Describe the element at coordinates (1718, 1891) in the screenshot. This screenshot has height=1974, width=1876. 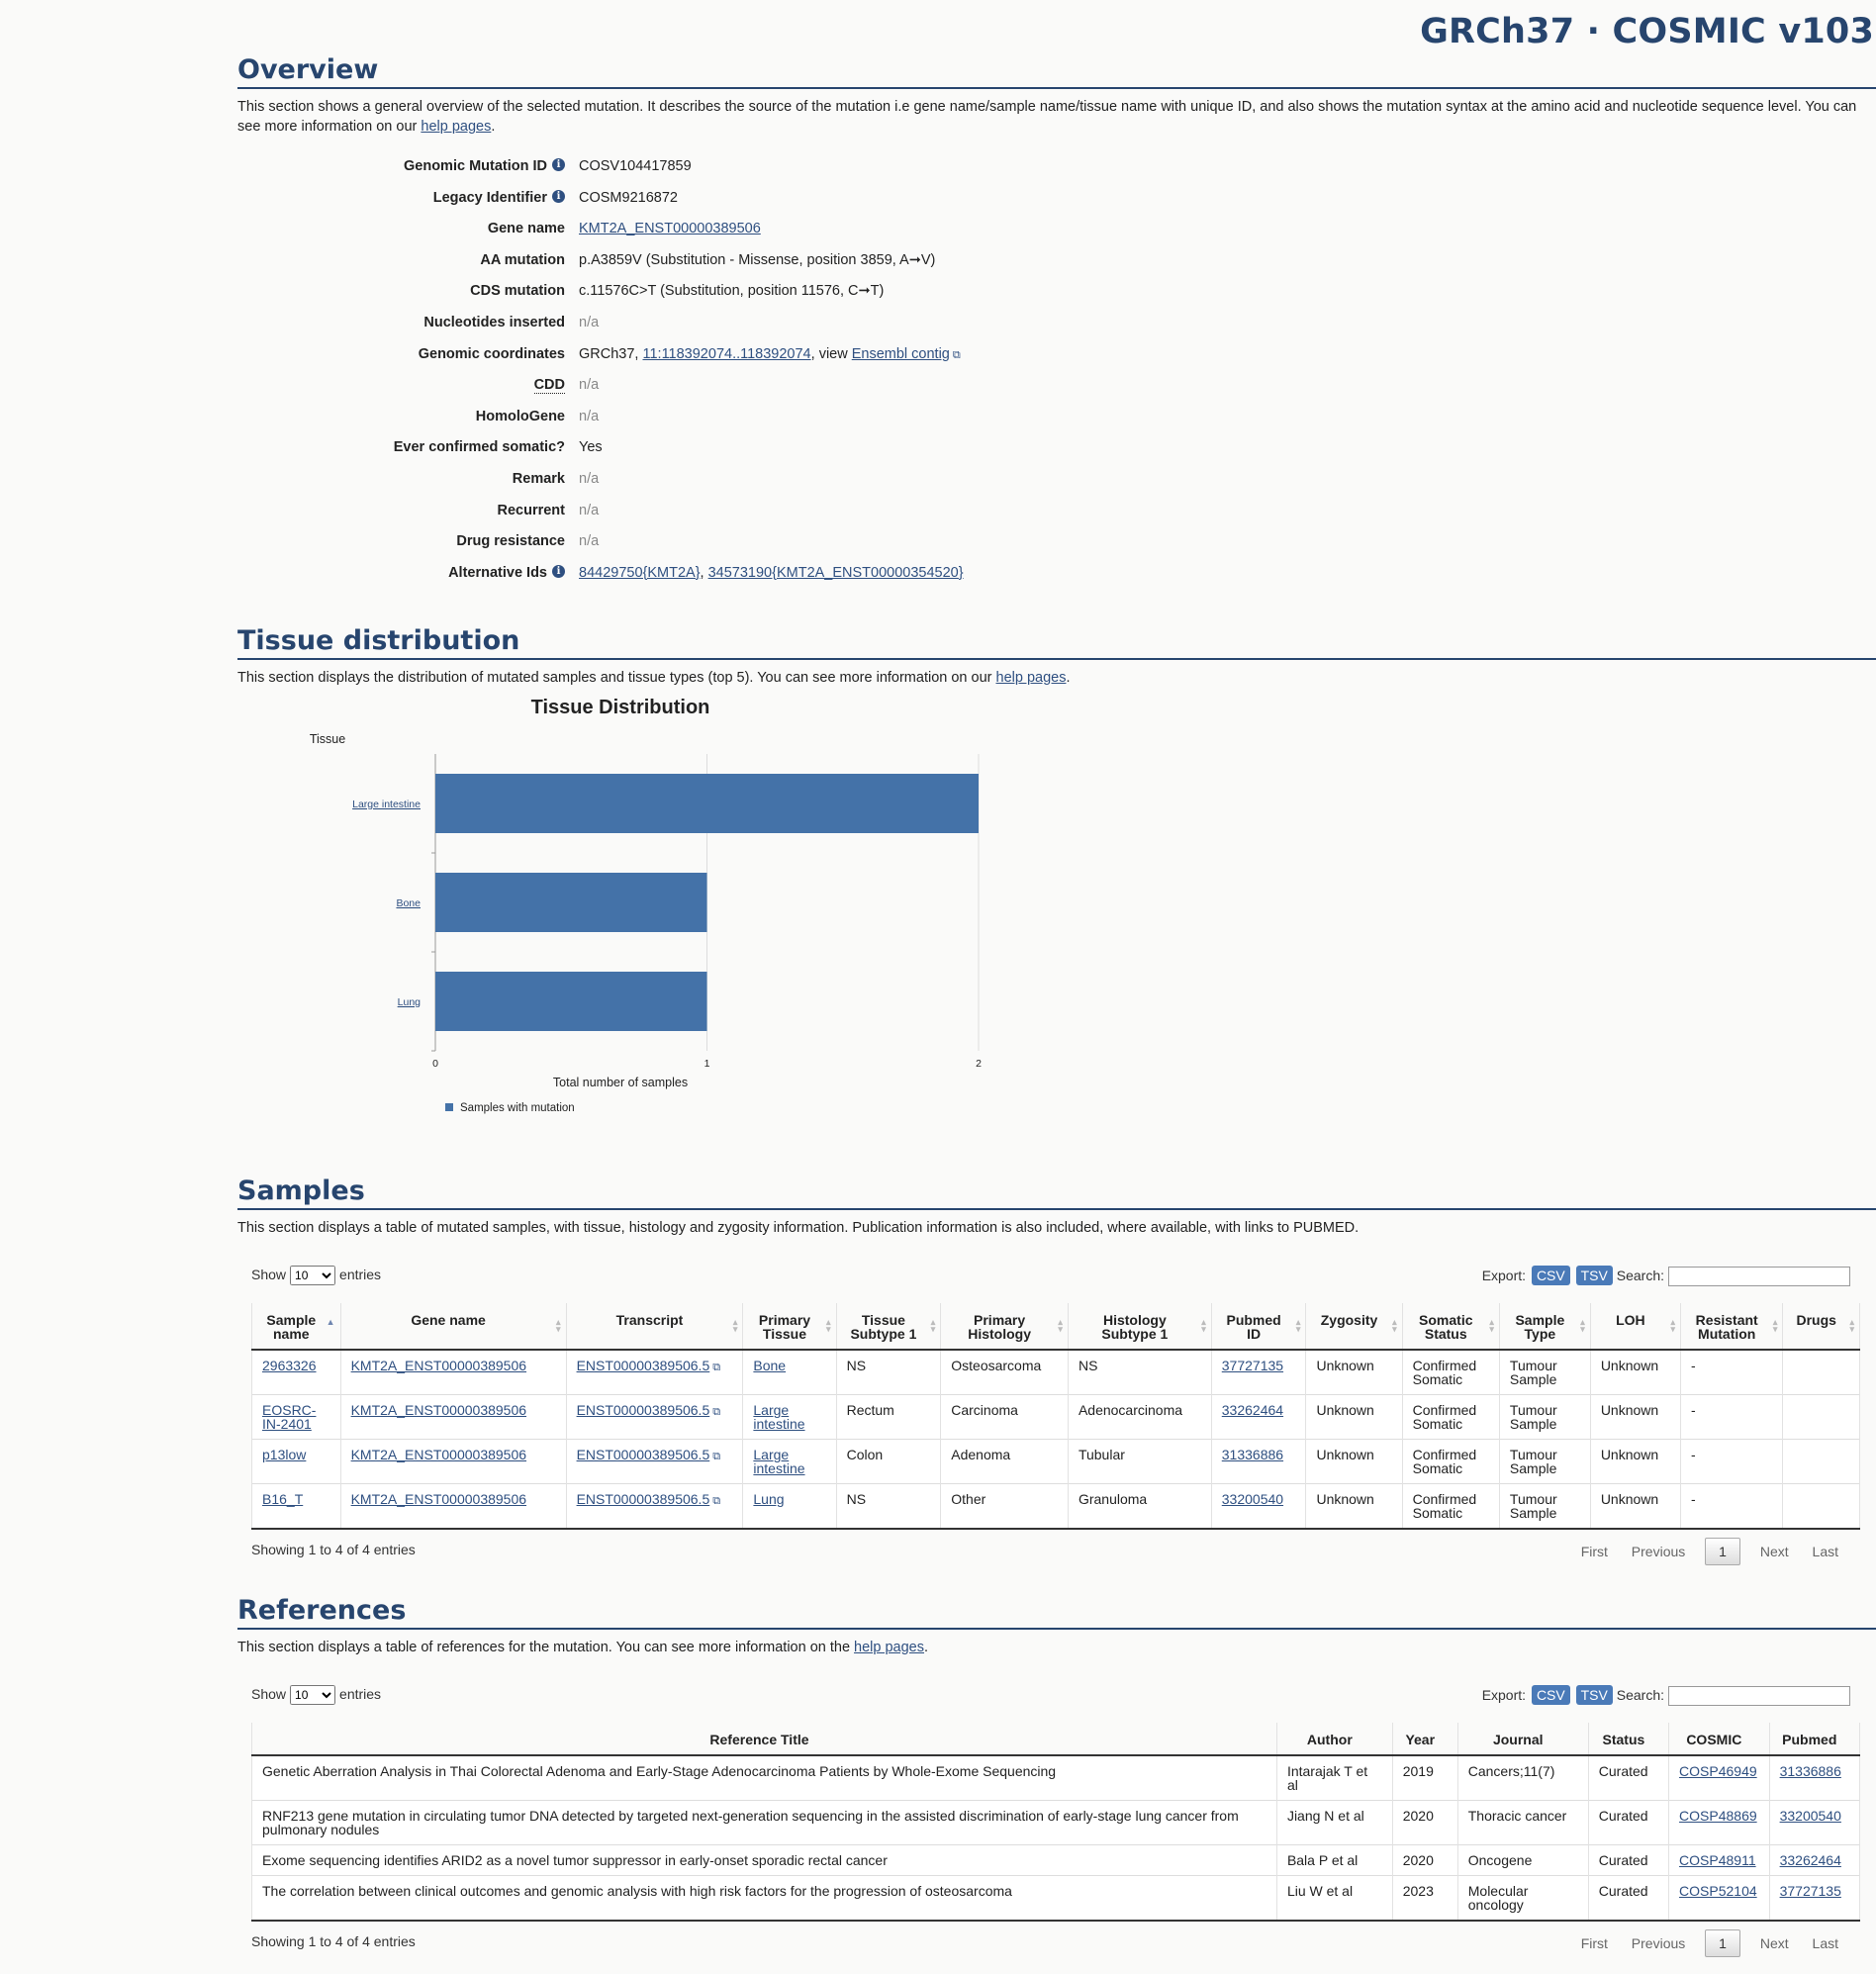
I see `cell-link: COSP52104` at that location.